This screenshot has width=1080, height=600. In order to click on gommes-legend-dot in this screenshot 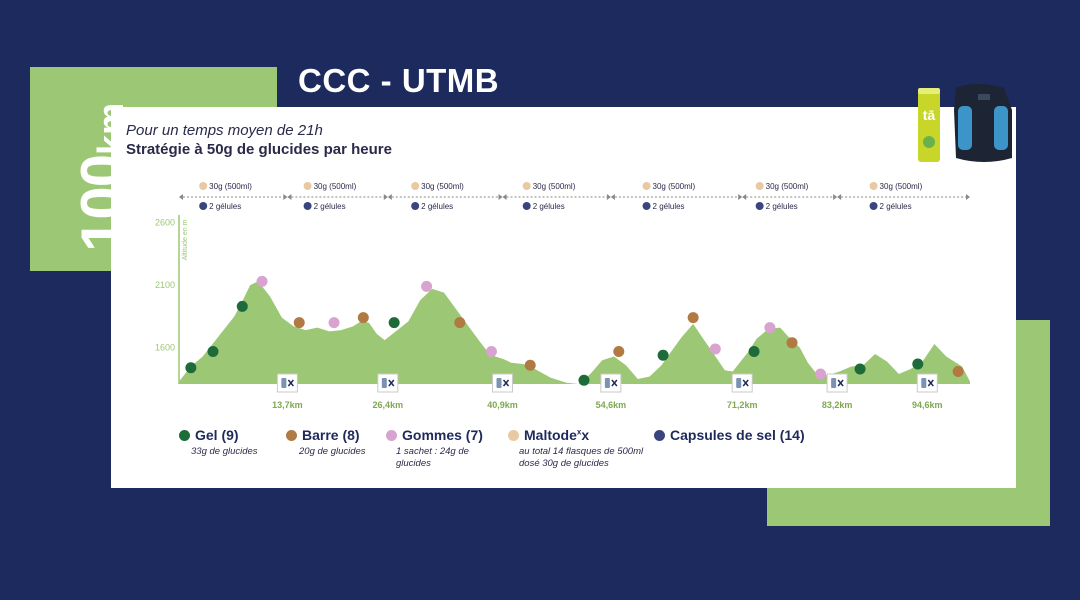, I will do `click(391, 435)`.